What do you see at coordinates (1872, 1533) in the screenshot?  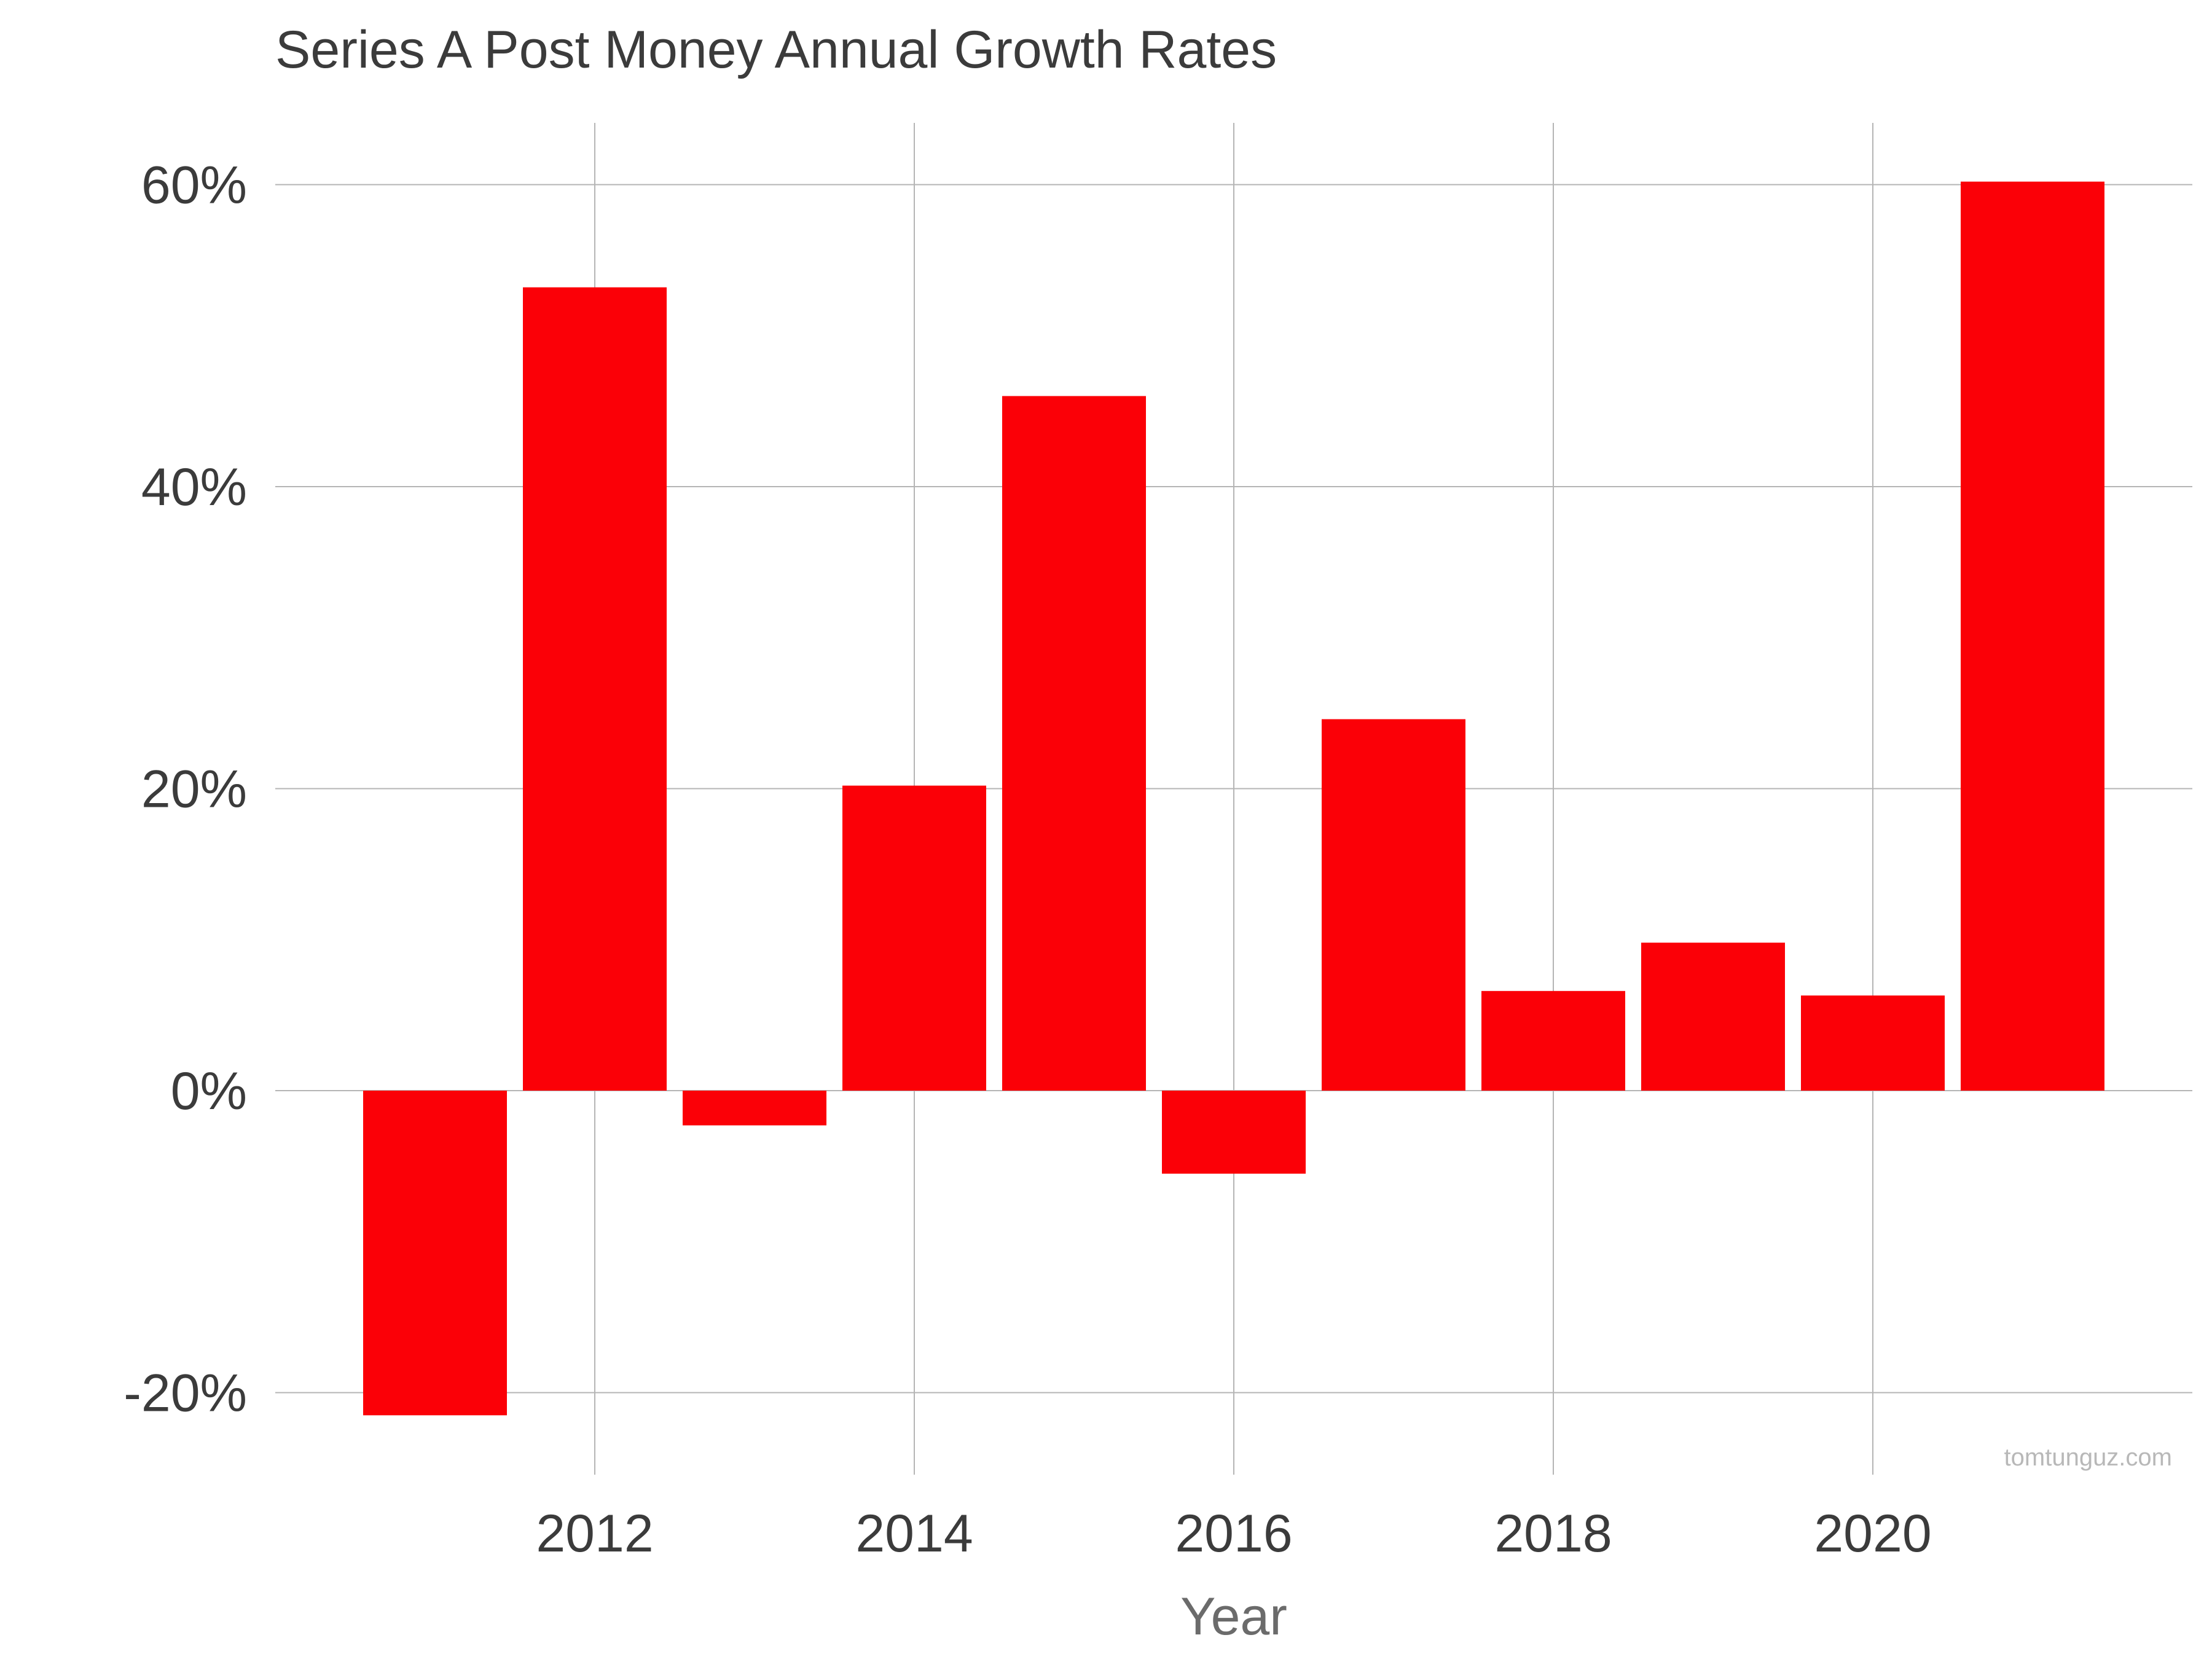 I see `x-tick-label: 2020` at bounding box center [1872, 1533].